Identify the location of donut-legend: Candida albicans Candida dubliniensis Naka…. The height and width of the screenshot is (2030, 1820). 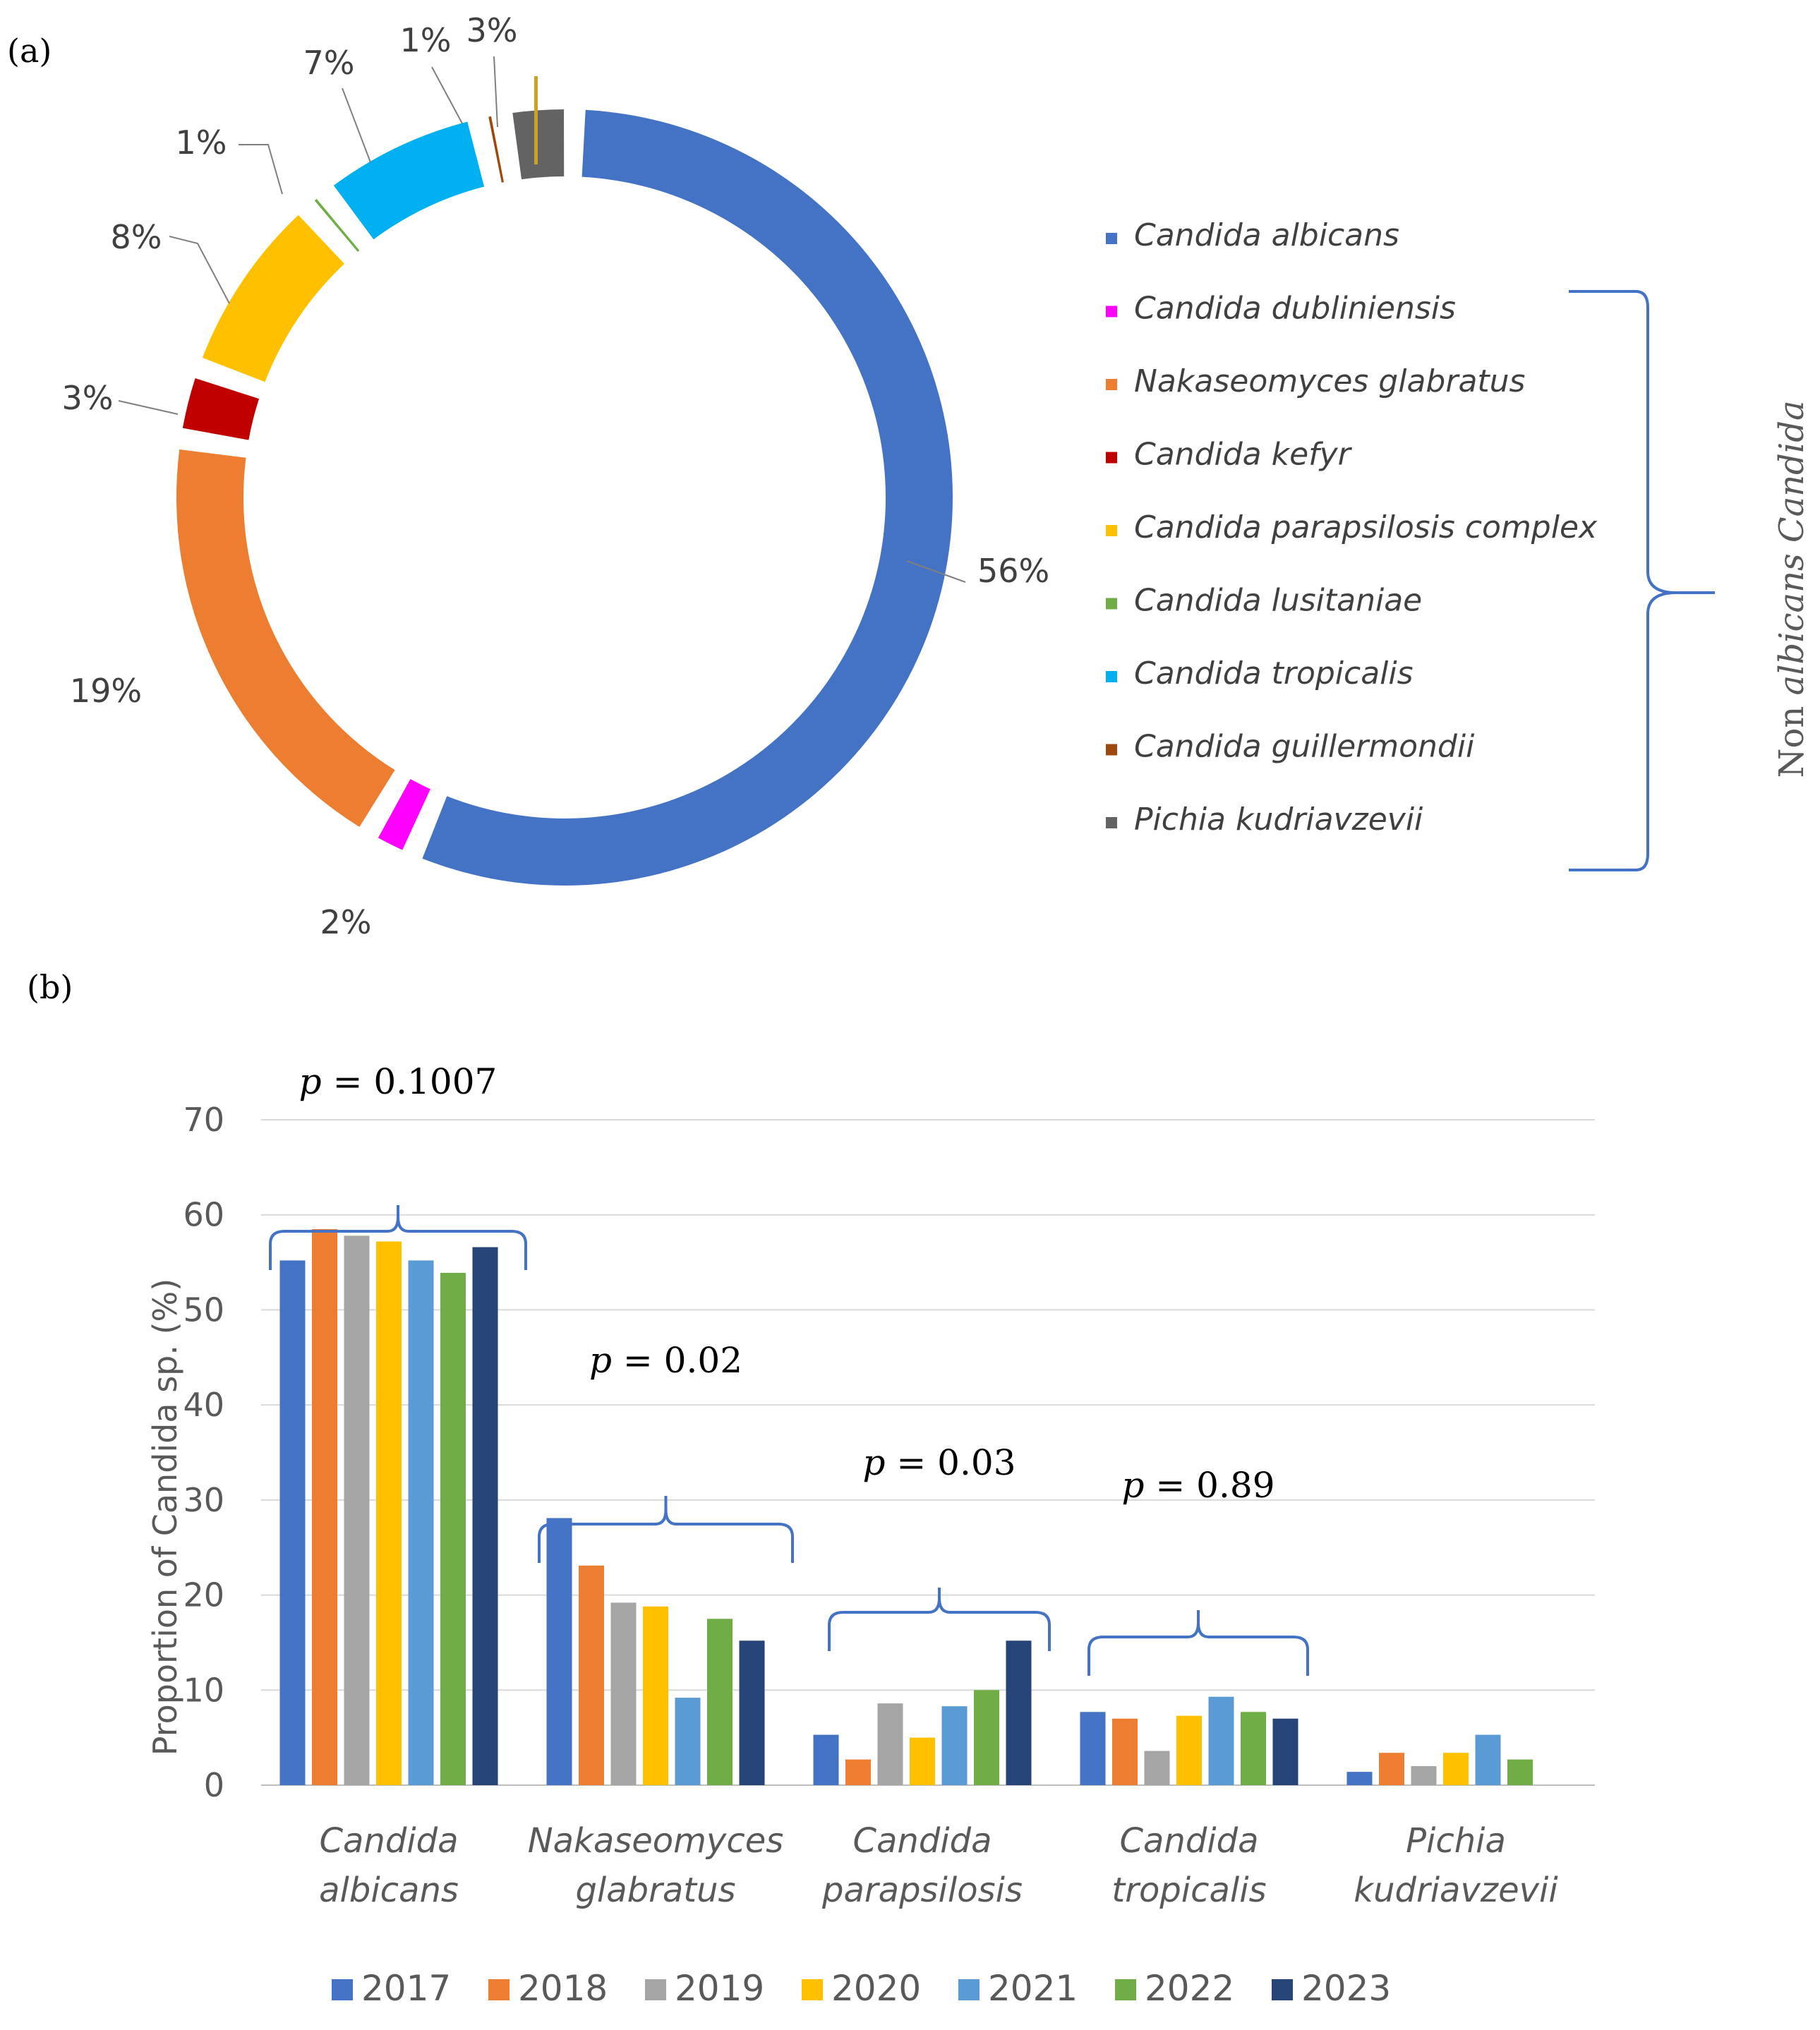
(1352, 528).